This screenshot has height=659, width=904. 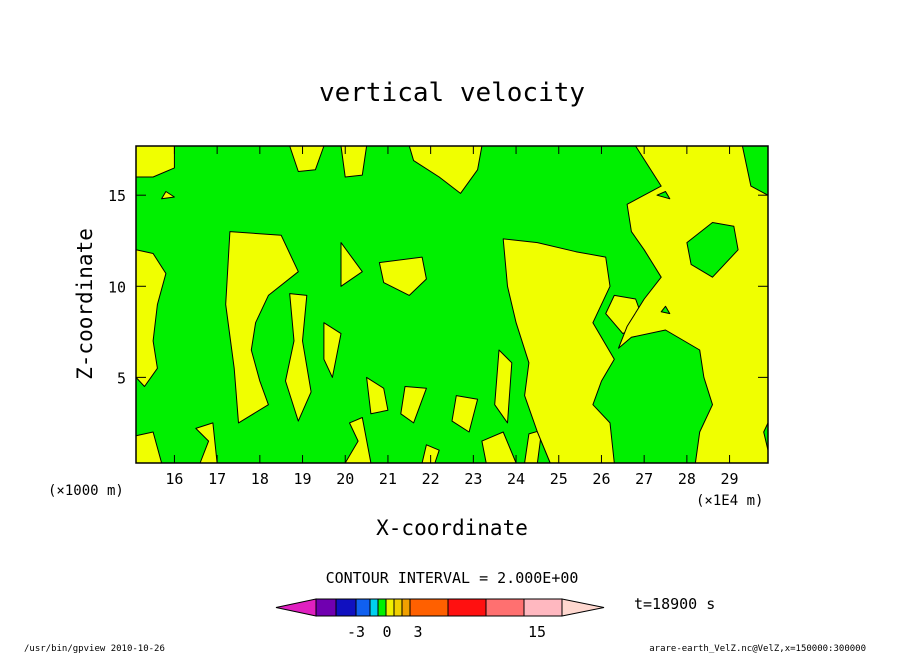 What do you see at coordinates (729, 501) in the screenshot?
I see `x-unit-right: (×1E4 m)` at bounding box center [729, 501].